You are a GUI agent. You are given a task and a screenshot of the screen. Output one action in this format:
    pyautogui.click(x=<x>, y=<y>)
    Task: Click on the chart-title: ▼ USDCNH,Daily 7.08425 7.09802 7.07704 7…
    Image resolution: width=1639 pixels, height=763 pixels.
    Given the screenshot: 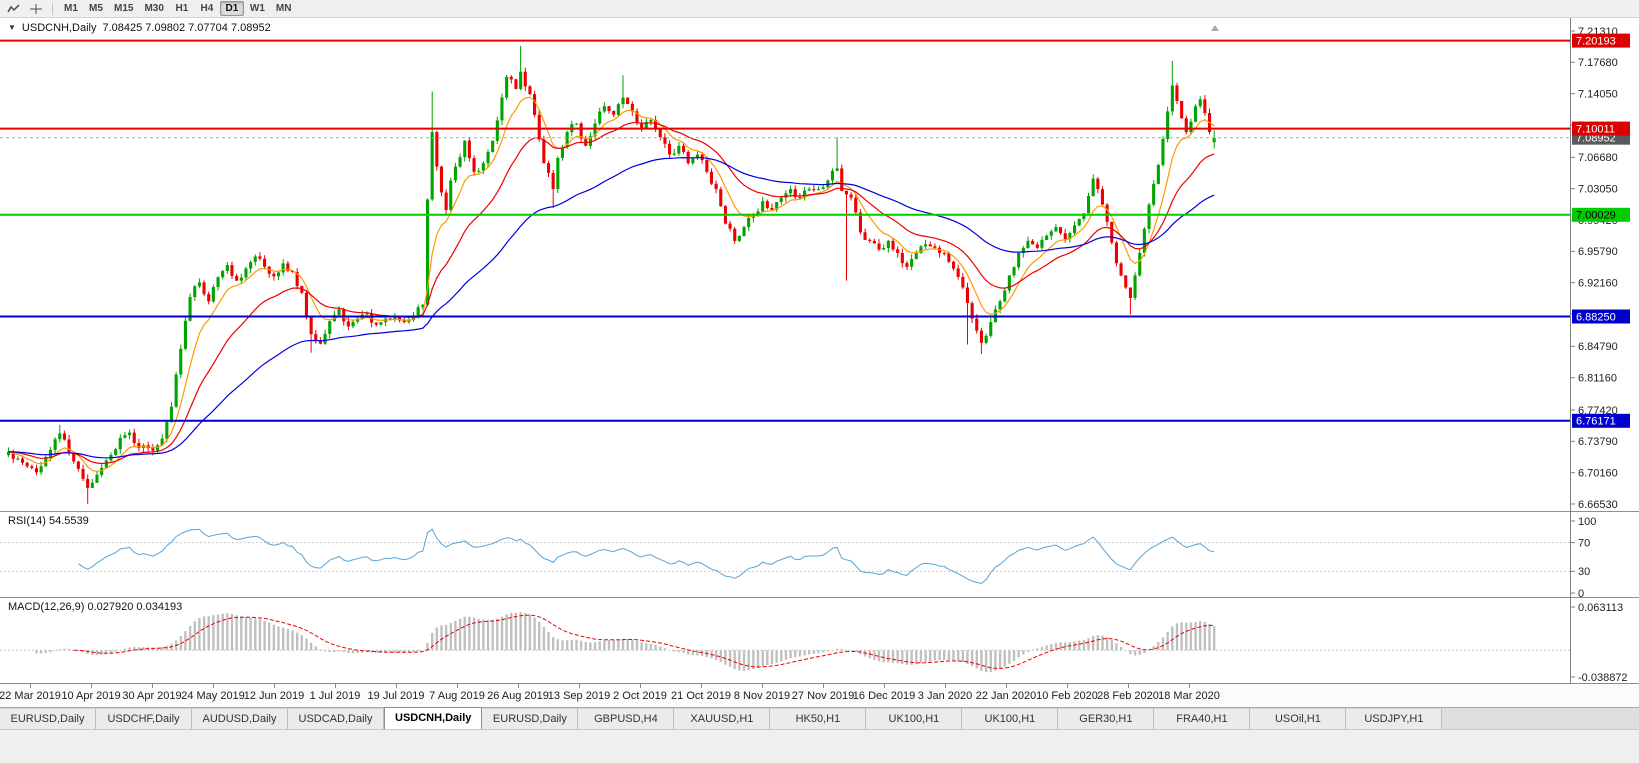 What is the action you would take?
    pyautogui.click(x=139, y=28)
    